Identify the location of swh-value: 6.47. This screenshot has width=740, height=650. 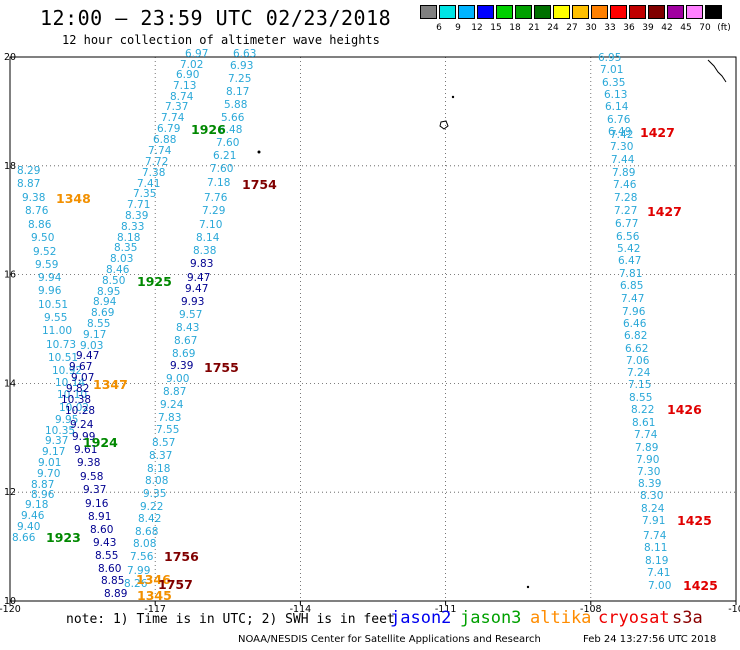
(629, 261).